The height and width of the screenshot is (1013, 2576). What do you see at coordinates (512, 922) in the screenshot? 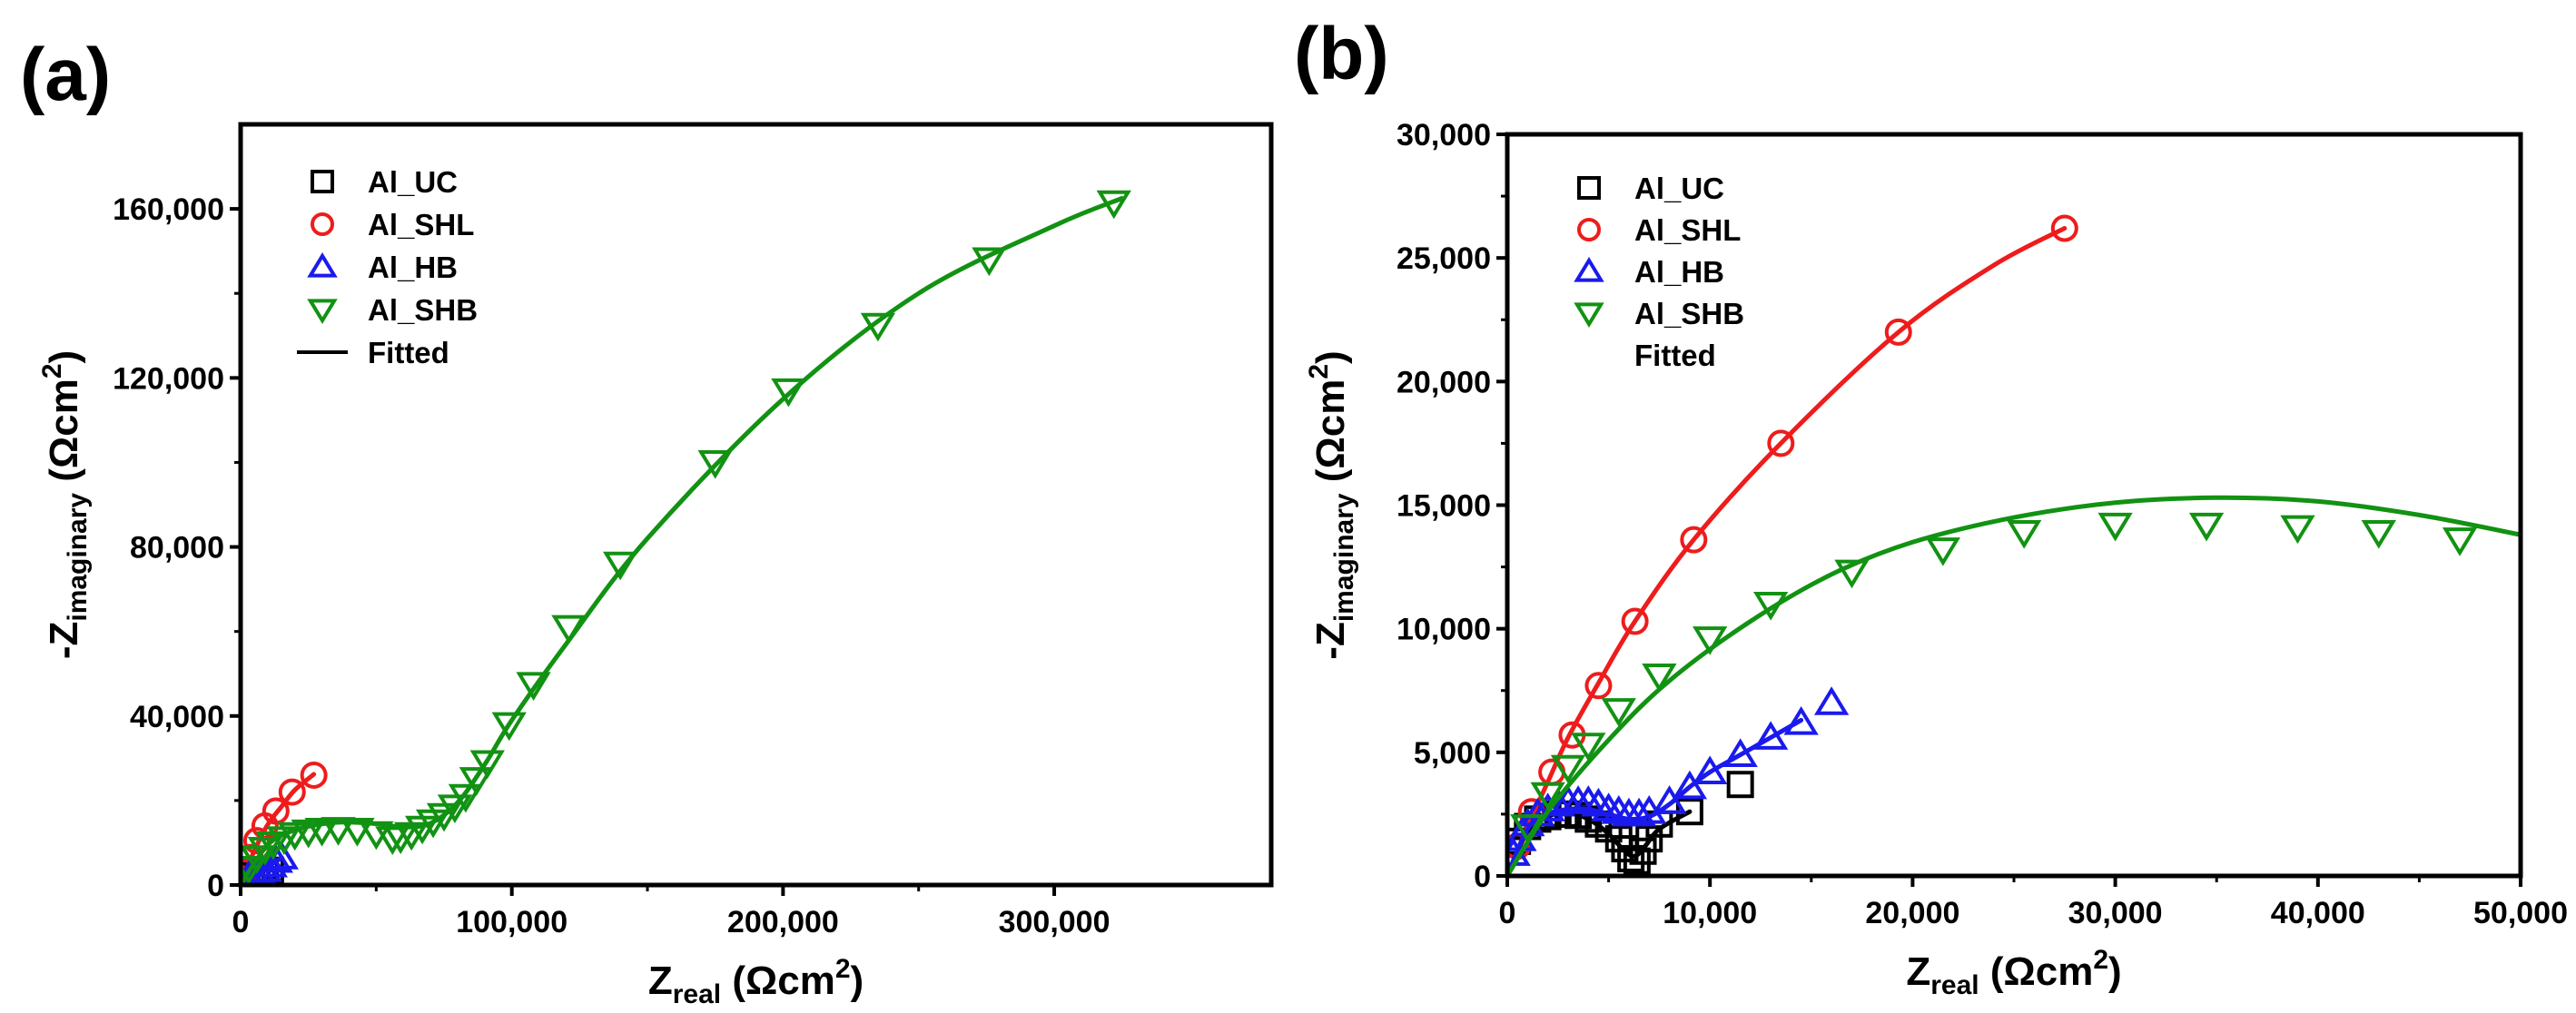
I see `x-tick-label: 100,000` at bounding box center [512, 922].